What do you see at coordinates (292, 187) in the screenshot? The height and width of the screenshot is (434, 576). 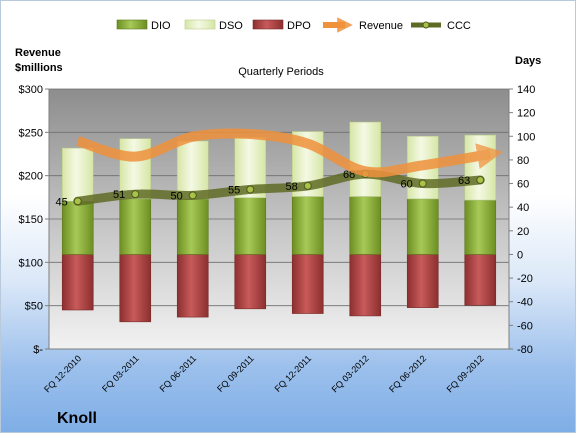 I see `ccc-data-label: 58` at bounding box center [292, 187].